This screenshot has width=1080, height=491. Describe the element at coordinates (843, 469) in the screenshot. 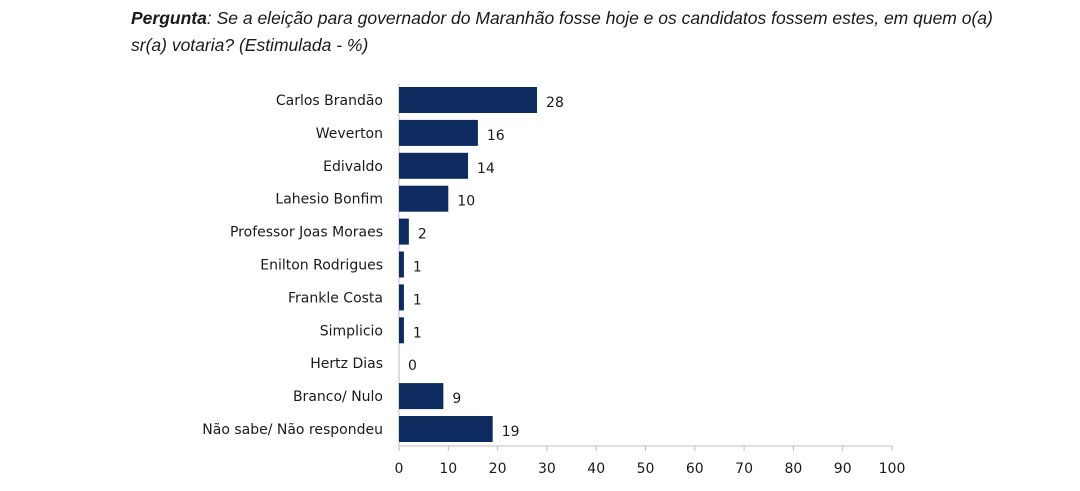

I see `x-tick-label: 90` at that location.